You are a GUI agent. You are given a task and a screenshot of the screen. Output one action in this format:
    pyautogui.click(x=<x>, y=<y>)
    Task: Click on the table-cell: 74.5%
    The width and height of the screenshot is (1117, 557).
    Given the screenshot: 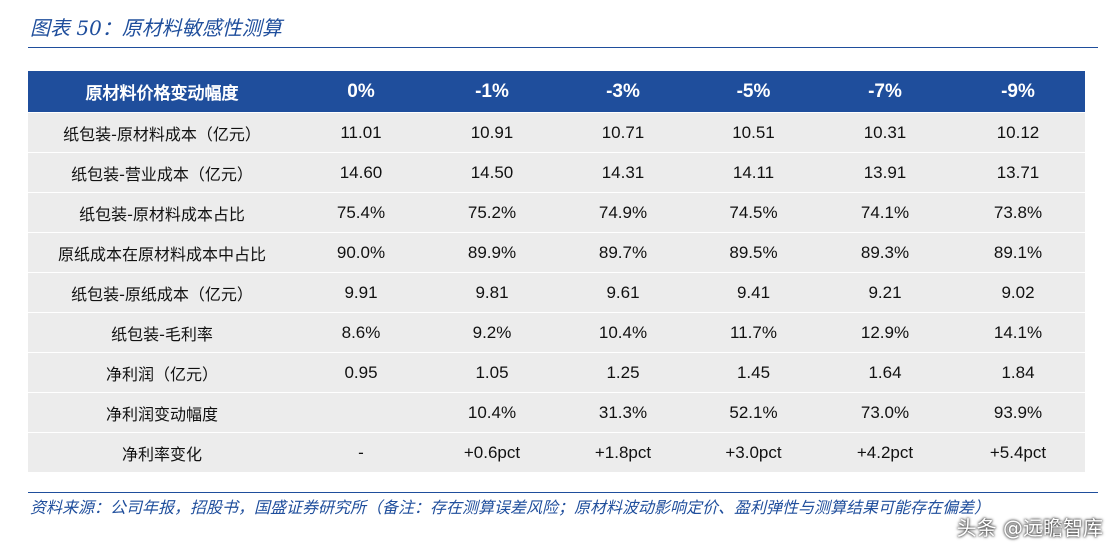 What is the action you would take?
    pyautogui.click(x=753, y=212)
    